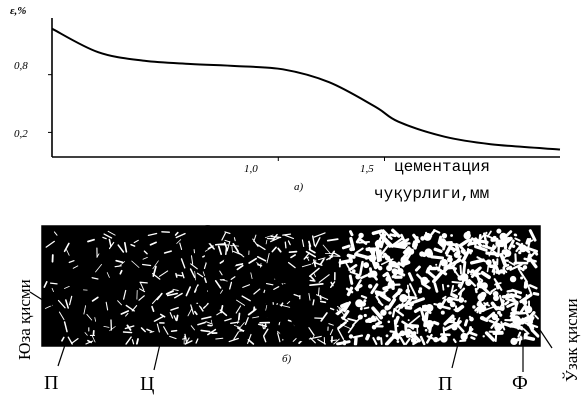 The width and height of the screenshot is (581, 396). I want to click on callout-leader-c, so click(157, 357).